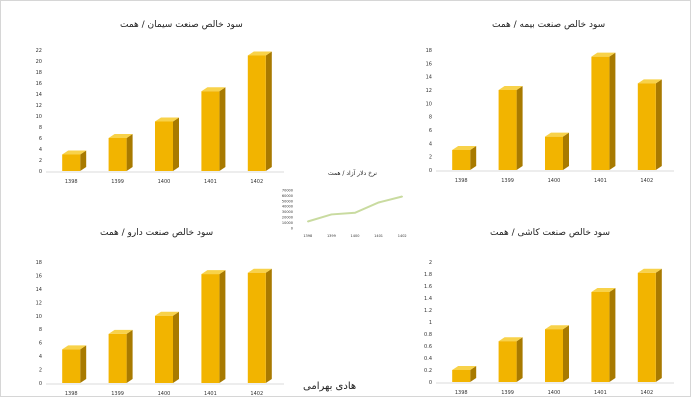  What do you see at coordinates (428, 287) in the screenshot?
I see `y-tick-label: 1.6` at bounding box center [428, 287].